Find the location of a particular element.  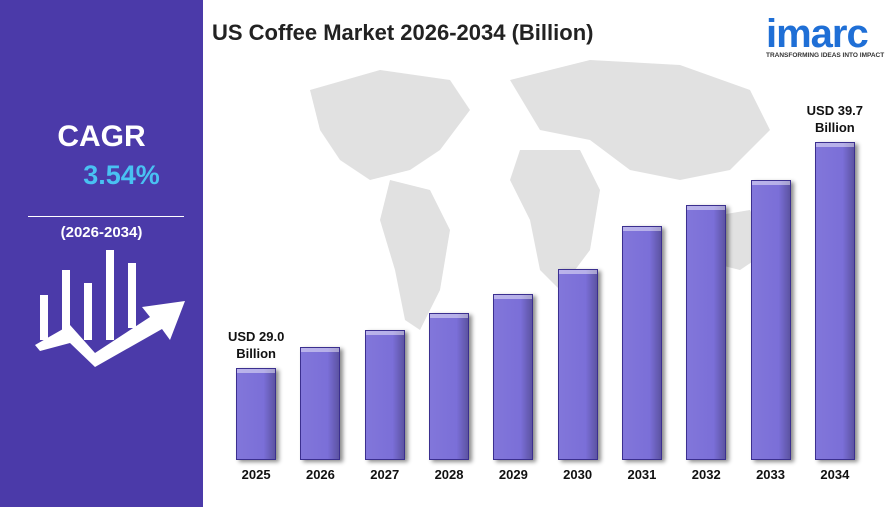

x-tick-label: 2028 is located at coordinates (449, 474).